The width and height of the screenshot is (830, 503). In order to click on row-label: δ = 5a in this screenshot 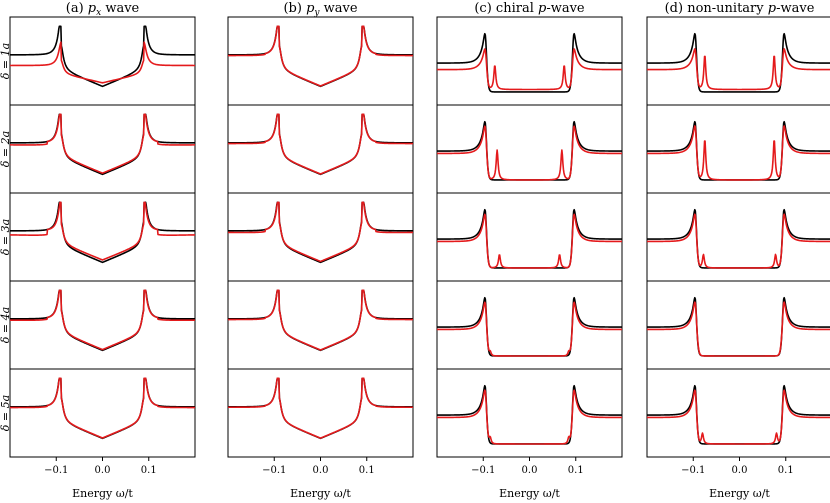, I will do `click(6, 413)`.